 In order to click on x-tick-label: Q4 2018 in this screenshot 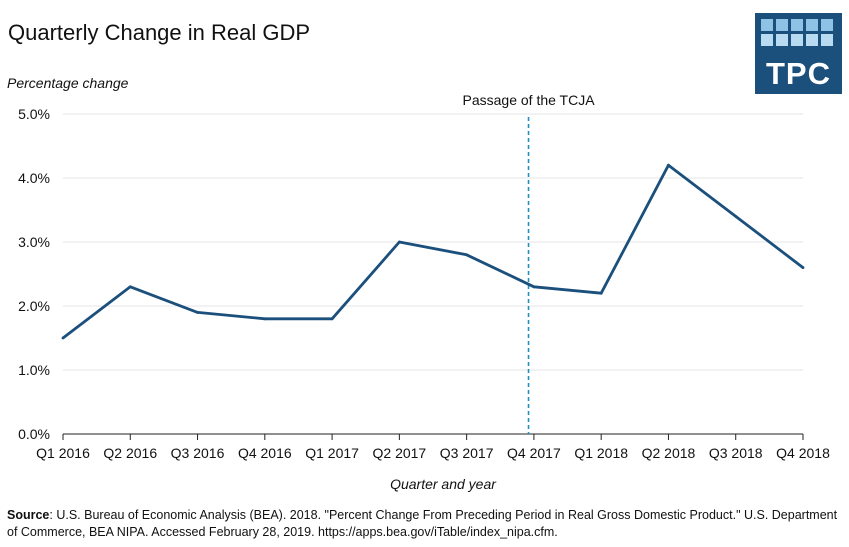, I will do `click(803, 453)`.